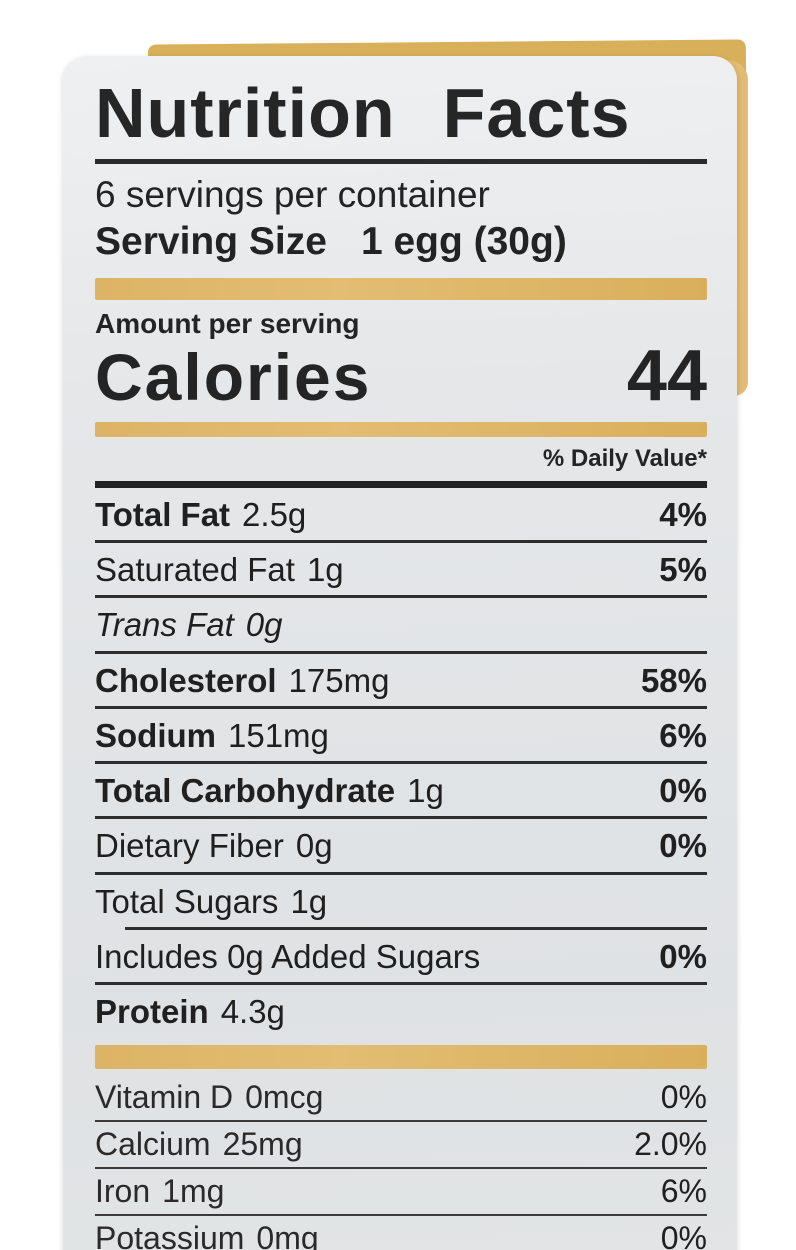  I want to click on vitamin-amount: 25mg, so click(262, 1144).